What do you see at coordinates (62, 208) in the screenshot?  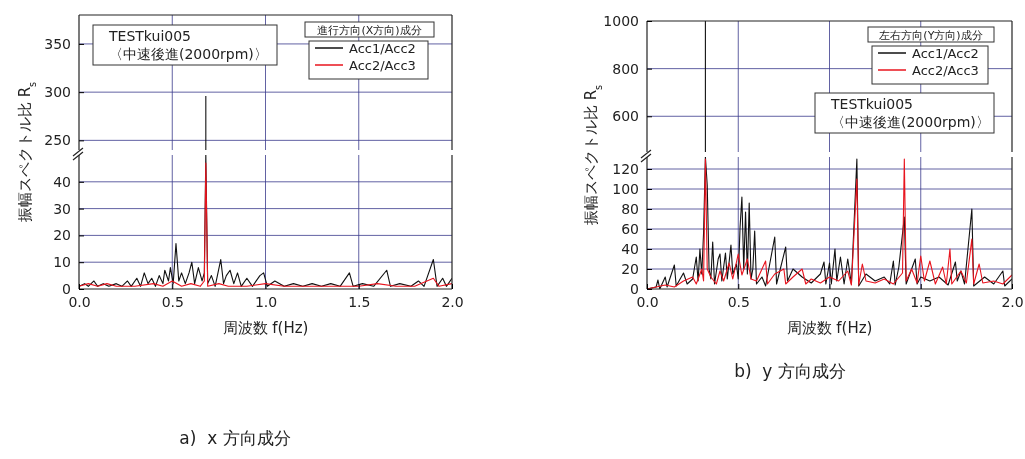 I see `y-tick-label: 30` at bounding box center [62, 208].